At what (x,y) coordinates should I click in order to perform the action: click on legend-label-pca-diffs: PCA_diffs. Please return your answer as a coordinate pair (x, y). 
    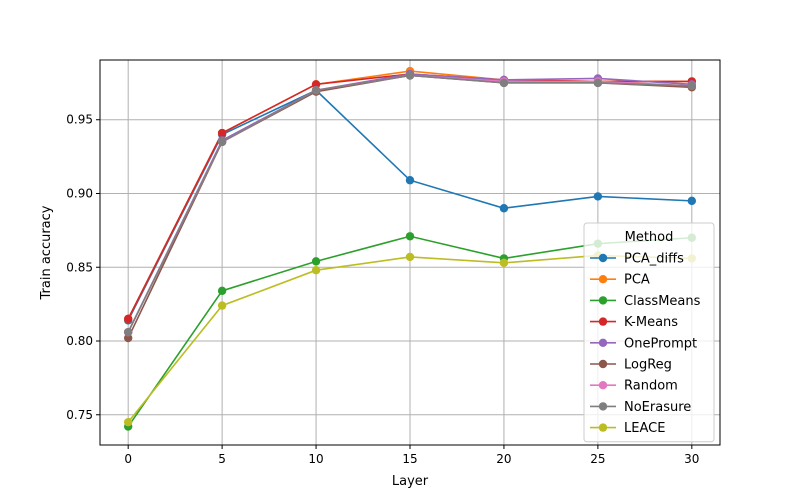
    Looking at the image, I should click on (654, 259).